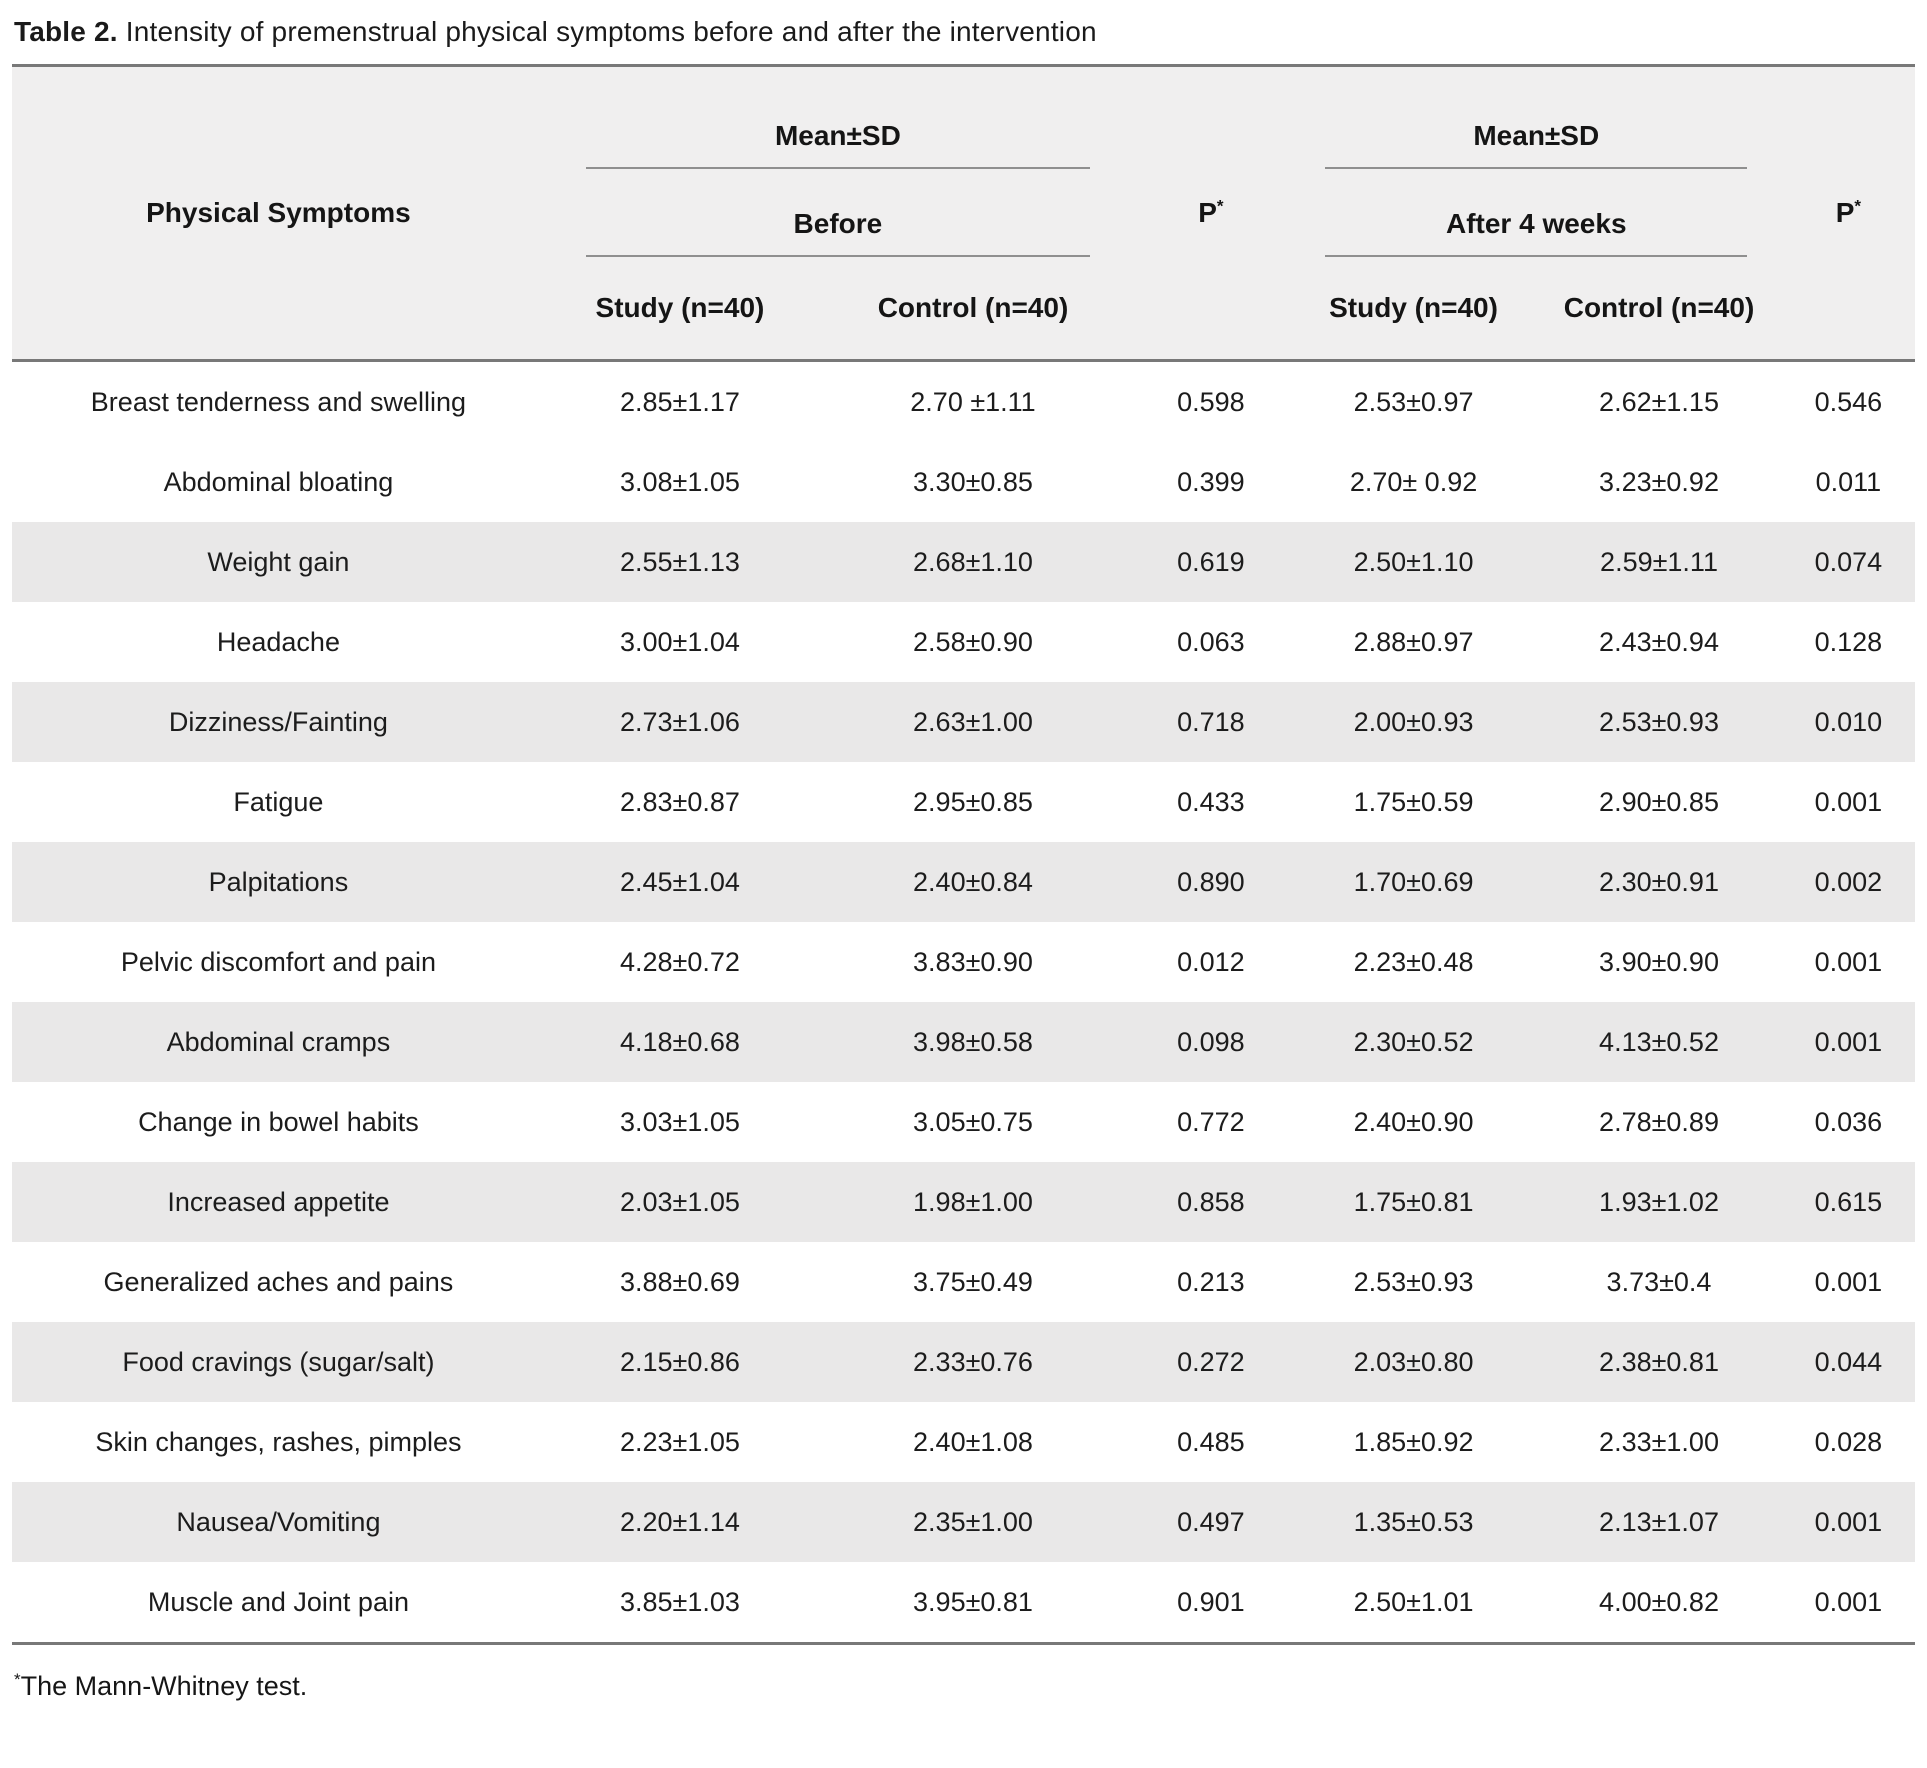 This screenshot has width=1927, height=1768. What do you see at coordinates (679, 1281) in the screenshot?
I see `before-study-cell: 3.88±0.69` at bounding box center [679, 1281].